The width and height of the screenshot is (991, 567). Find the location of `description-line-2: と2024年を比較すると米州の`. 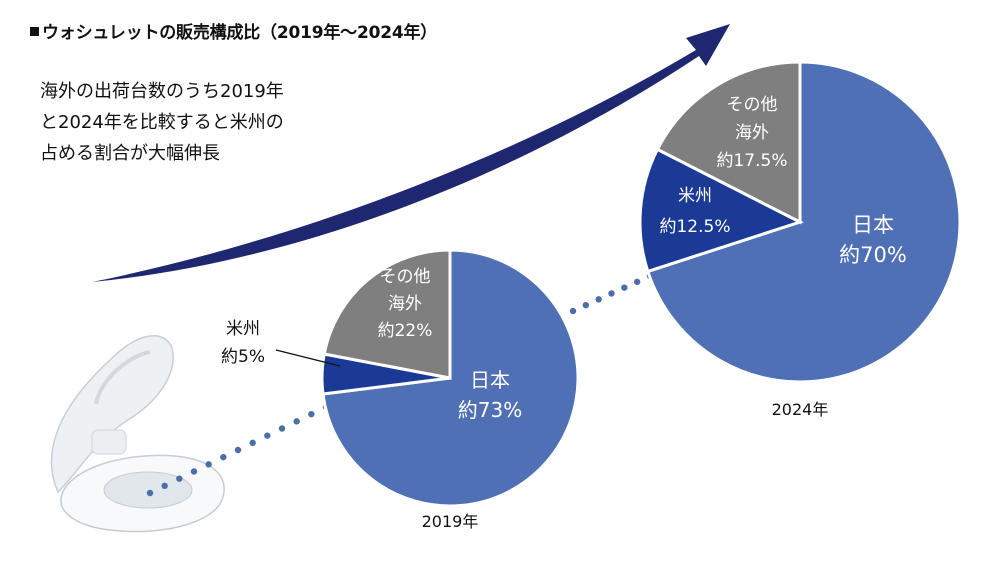

description-line-2: と2024年を比較すると米州の is located at coordinates (162, 122).